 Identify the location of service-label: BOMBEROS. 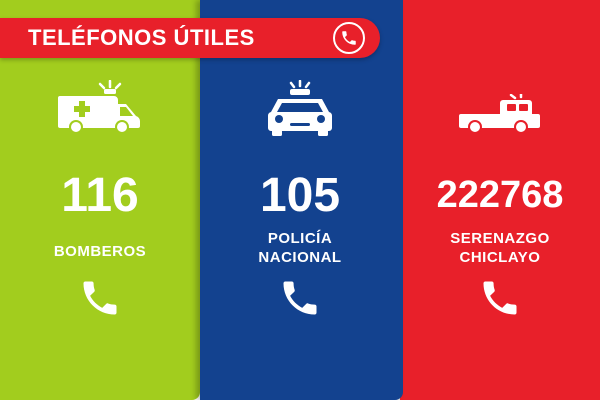
(100, 251).